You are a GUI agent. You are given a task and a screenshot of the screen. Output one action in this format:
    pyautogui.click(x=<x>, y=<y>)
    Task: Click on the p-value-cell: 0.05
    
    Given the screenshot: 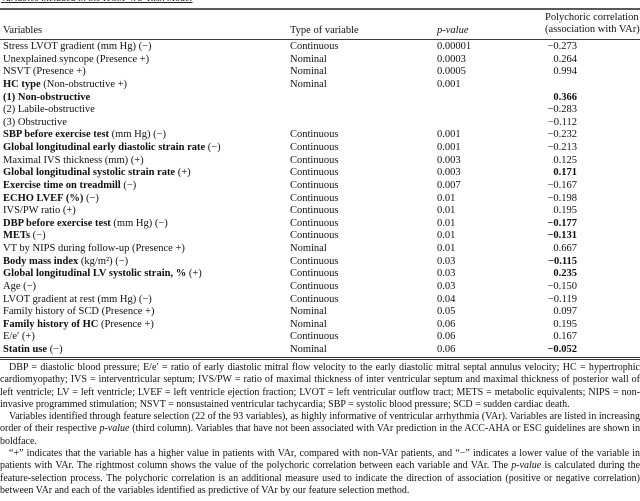 What is the action you would take?
    pyautogui.click(x=446, y=312)
    